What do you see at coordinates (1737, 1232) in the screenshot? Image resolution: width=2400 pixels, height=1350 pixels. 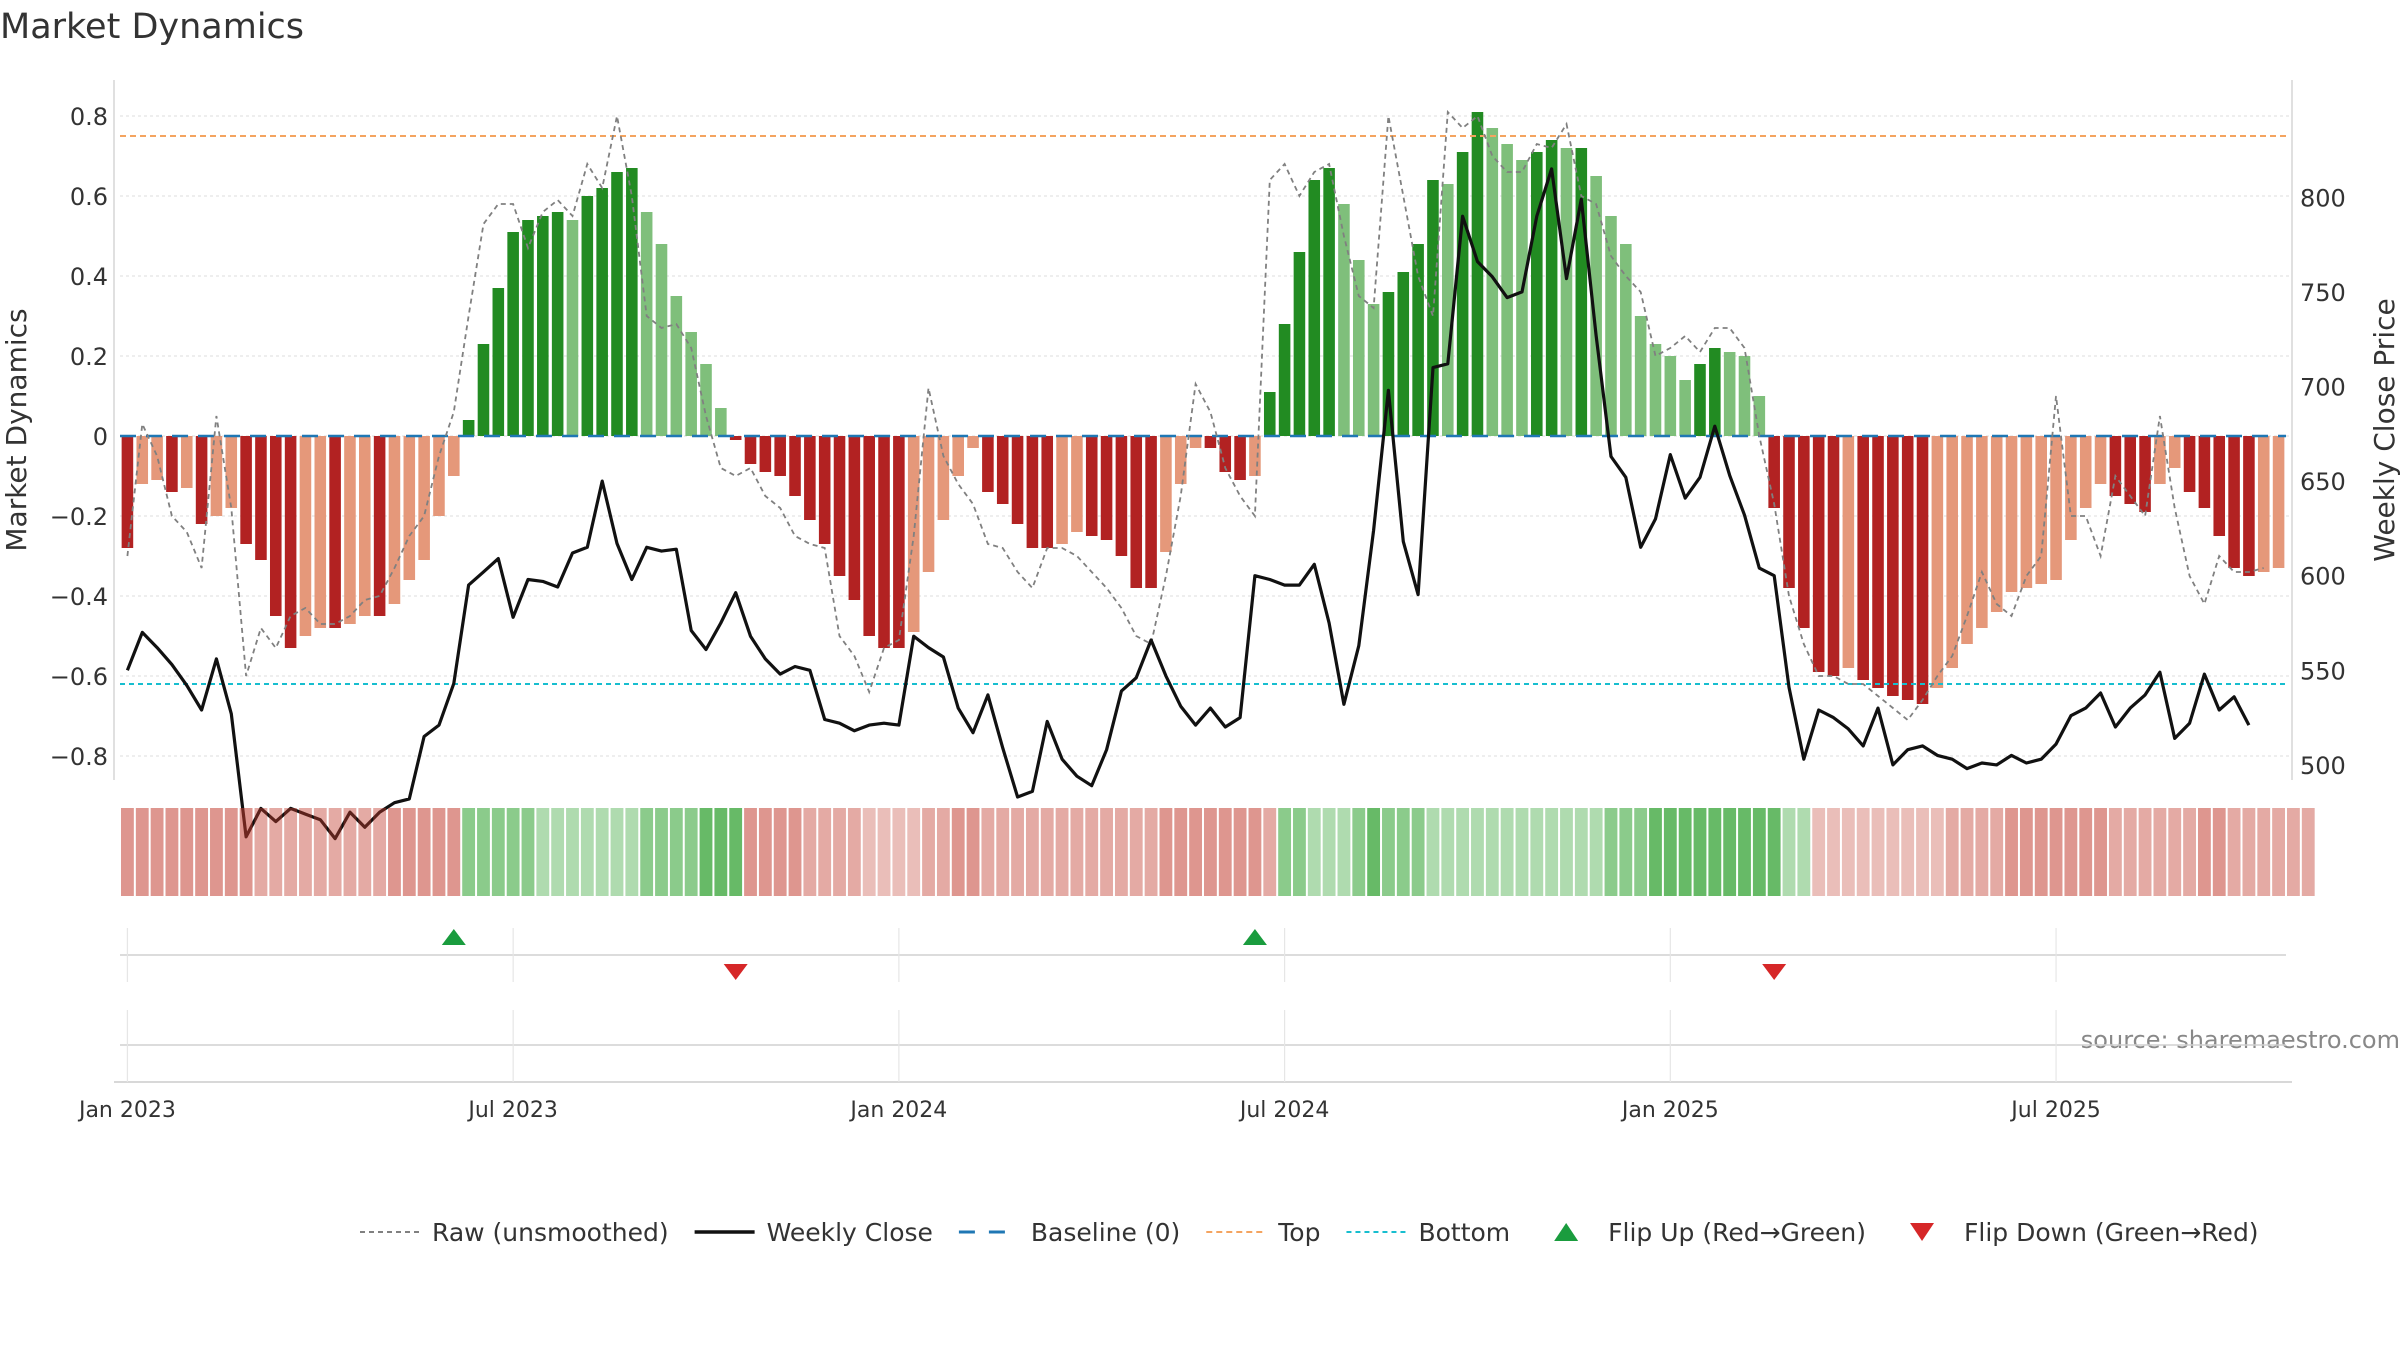 I see `legend-label: Flip Up (Red→Green)` at bounding box center [1737, 1232].